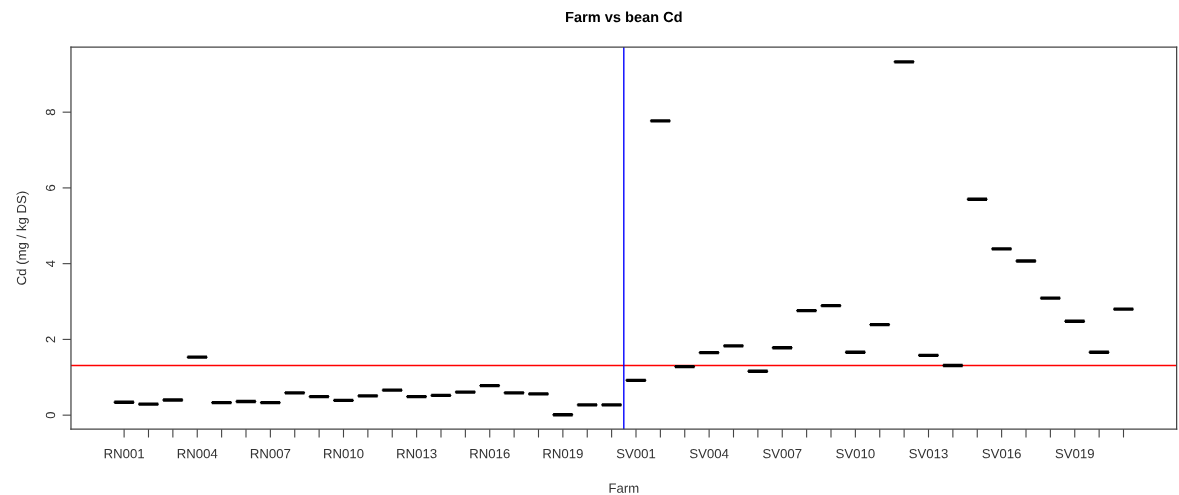 This screenshot has width=1179, height=495. Describe the element at coordinates (1001, 453) in the screenshot. I see `x-tick-label: SV016` at that location.